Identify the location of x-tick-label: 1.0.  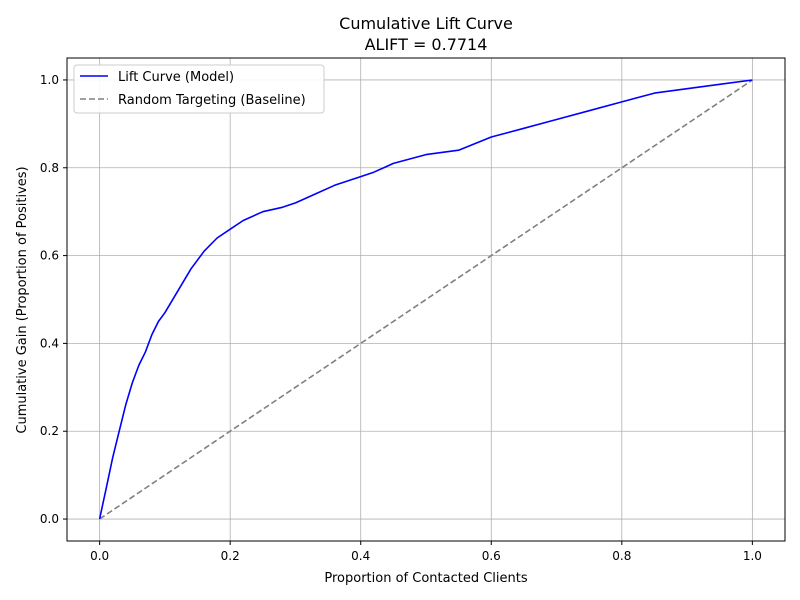
(752, 556).